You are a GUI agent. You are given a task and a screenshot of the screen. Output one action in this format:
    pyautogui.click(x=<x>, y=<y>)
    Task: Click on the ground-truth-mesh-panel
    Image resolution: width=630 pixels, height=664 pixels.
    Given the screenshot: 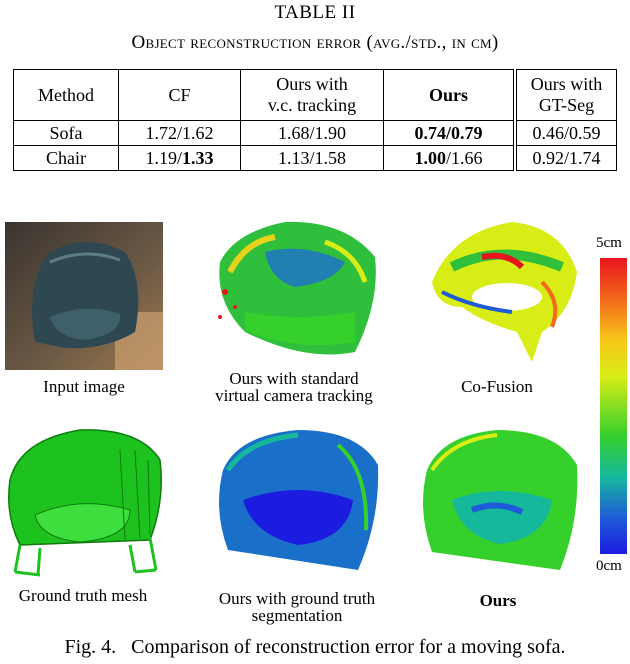 What is the action you would take?
    pyautogui.click(x=85, y=503)
    